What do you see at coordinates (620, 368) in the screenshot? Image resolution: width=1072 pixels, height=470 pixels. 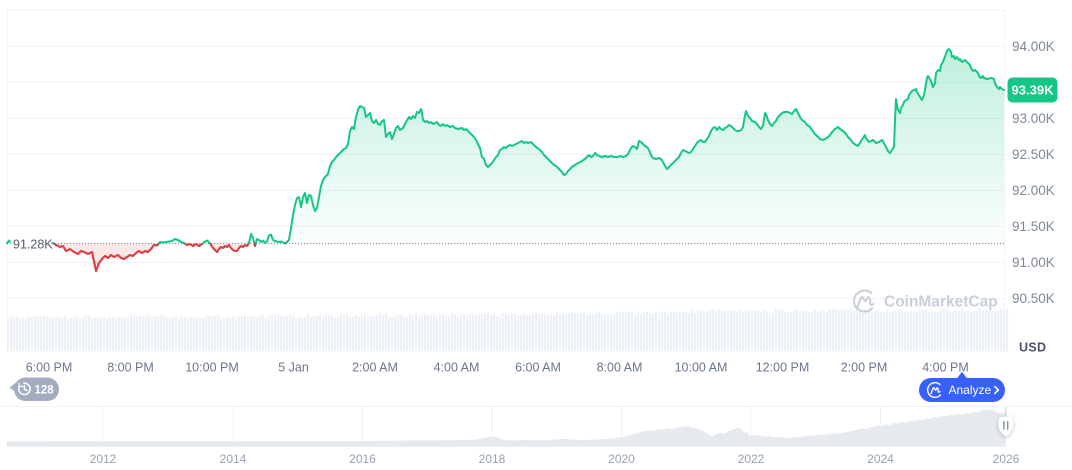 I see `svg-text: 8:00 AM` at bounding box center [620, 368].